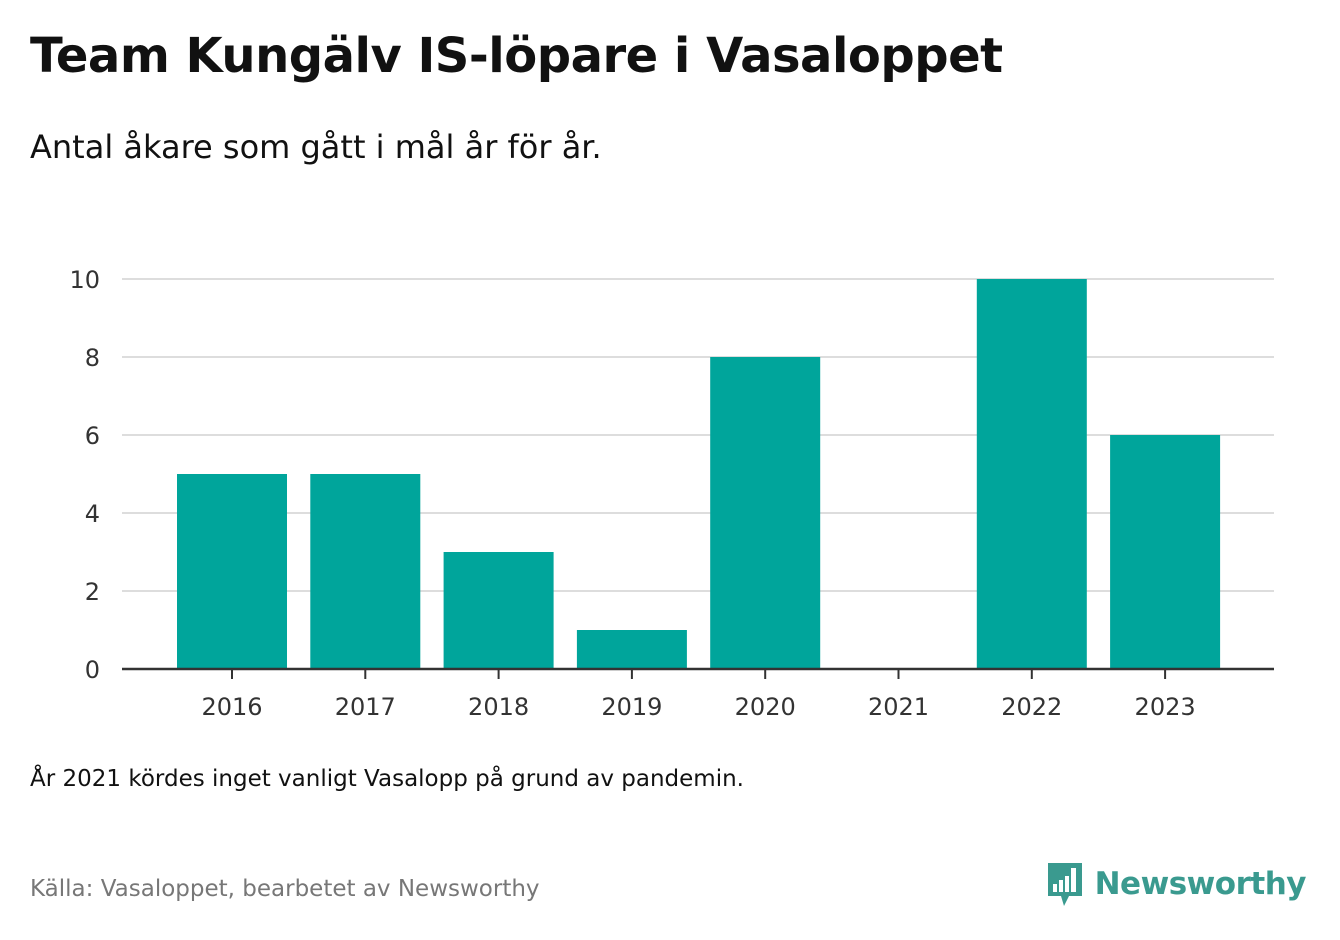  I want to click on brand-logo: Newsworthy, so click(1176, 884).